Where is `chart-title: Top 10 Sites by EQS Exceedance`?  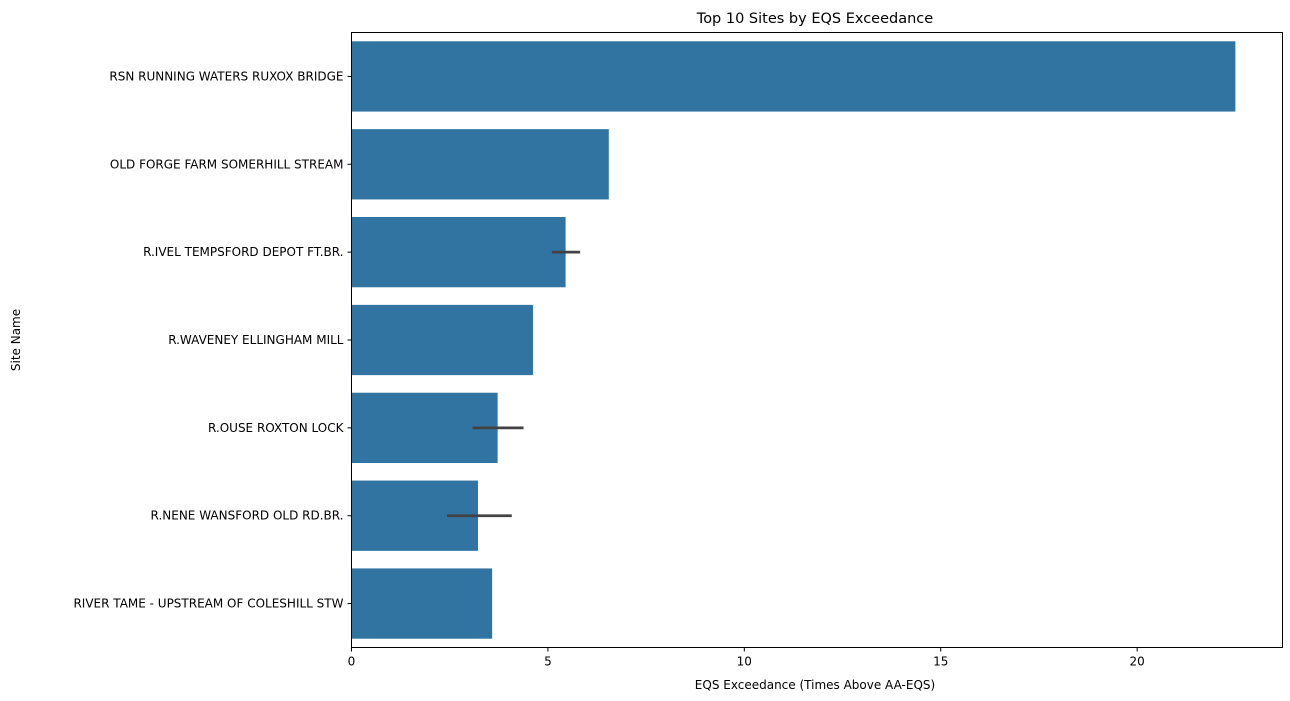
chart-title: Top 10 Sites by EQS Exceedance is located at coordinates (814, 19).